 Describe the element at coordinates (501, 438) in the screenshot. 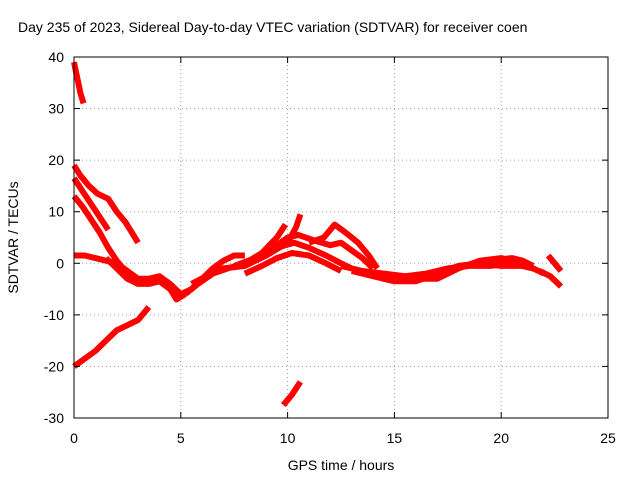

I see `x-tick-label: 20` at that location.